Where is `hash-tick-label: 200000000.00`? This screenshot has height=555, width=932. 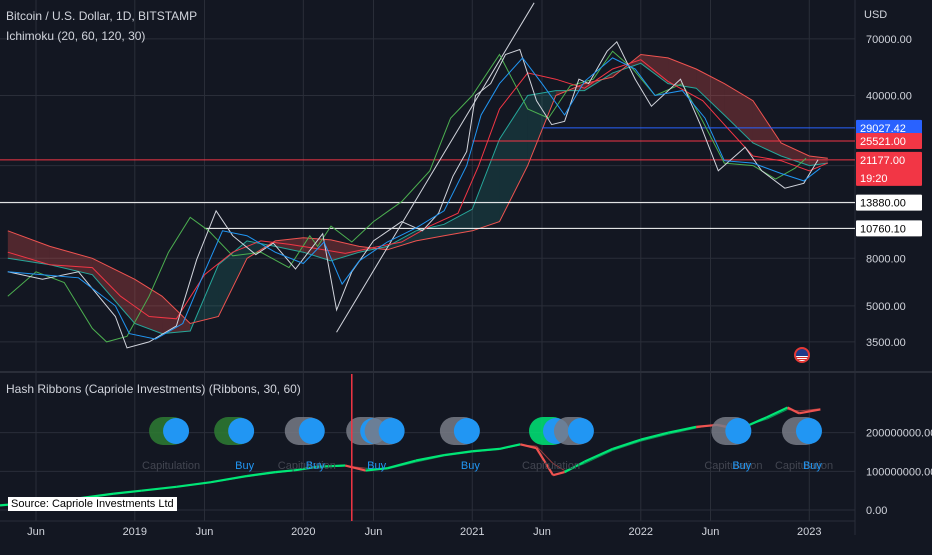
hash-tick-label: 200000000.00 is located at coordinates (899, 434).